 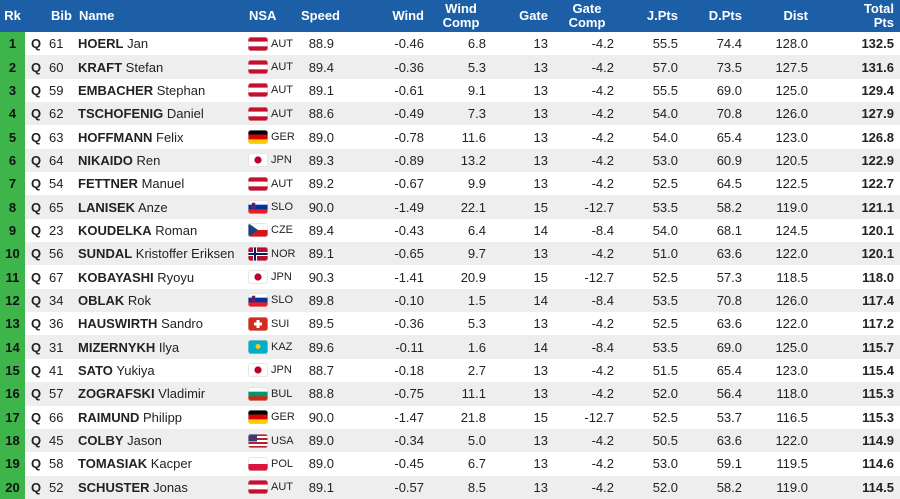 What do you see at coordinates (108, 184) in the screenshot?
I see `surname: FETTNER` at bounding box center [108, 184].